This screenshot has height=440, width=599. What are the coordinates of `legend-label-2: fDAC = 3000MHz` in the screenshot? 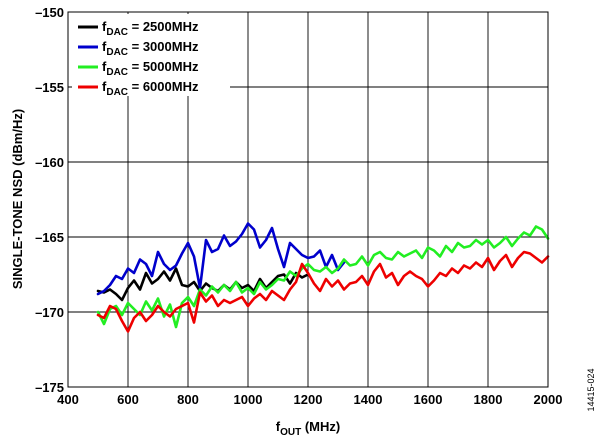 It's located at (150, 48).